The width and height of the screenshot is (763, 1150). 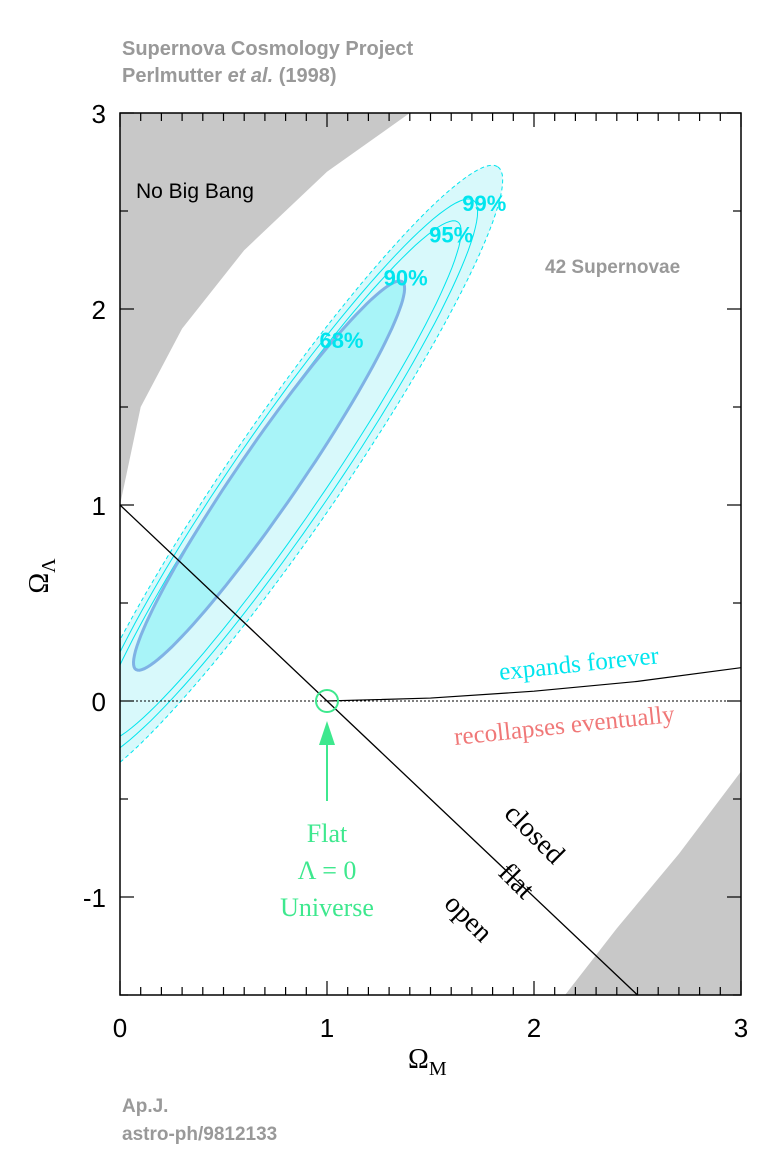 I want to click on y-axis-subscript: Λ, so click(x=49, y=565).